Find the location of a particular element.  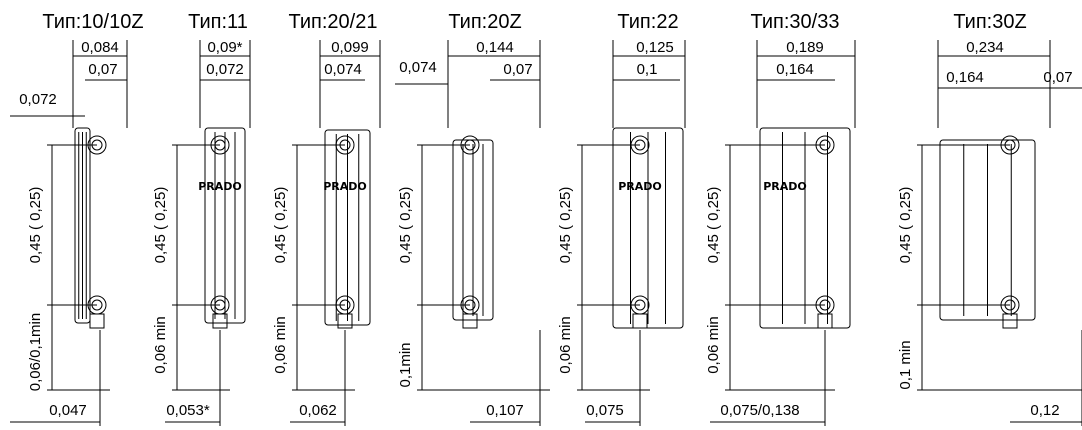

dimension-label: 0,1 is located at coordinates (647, 69).